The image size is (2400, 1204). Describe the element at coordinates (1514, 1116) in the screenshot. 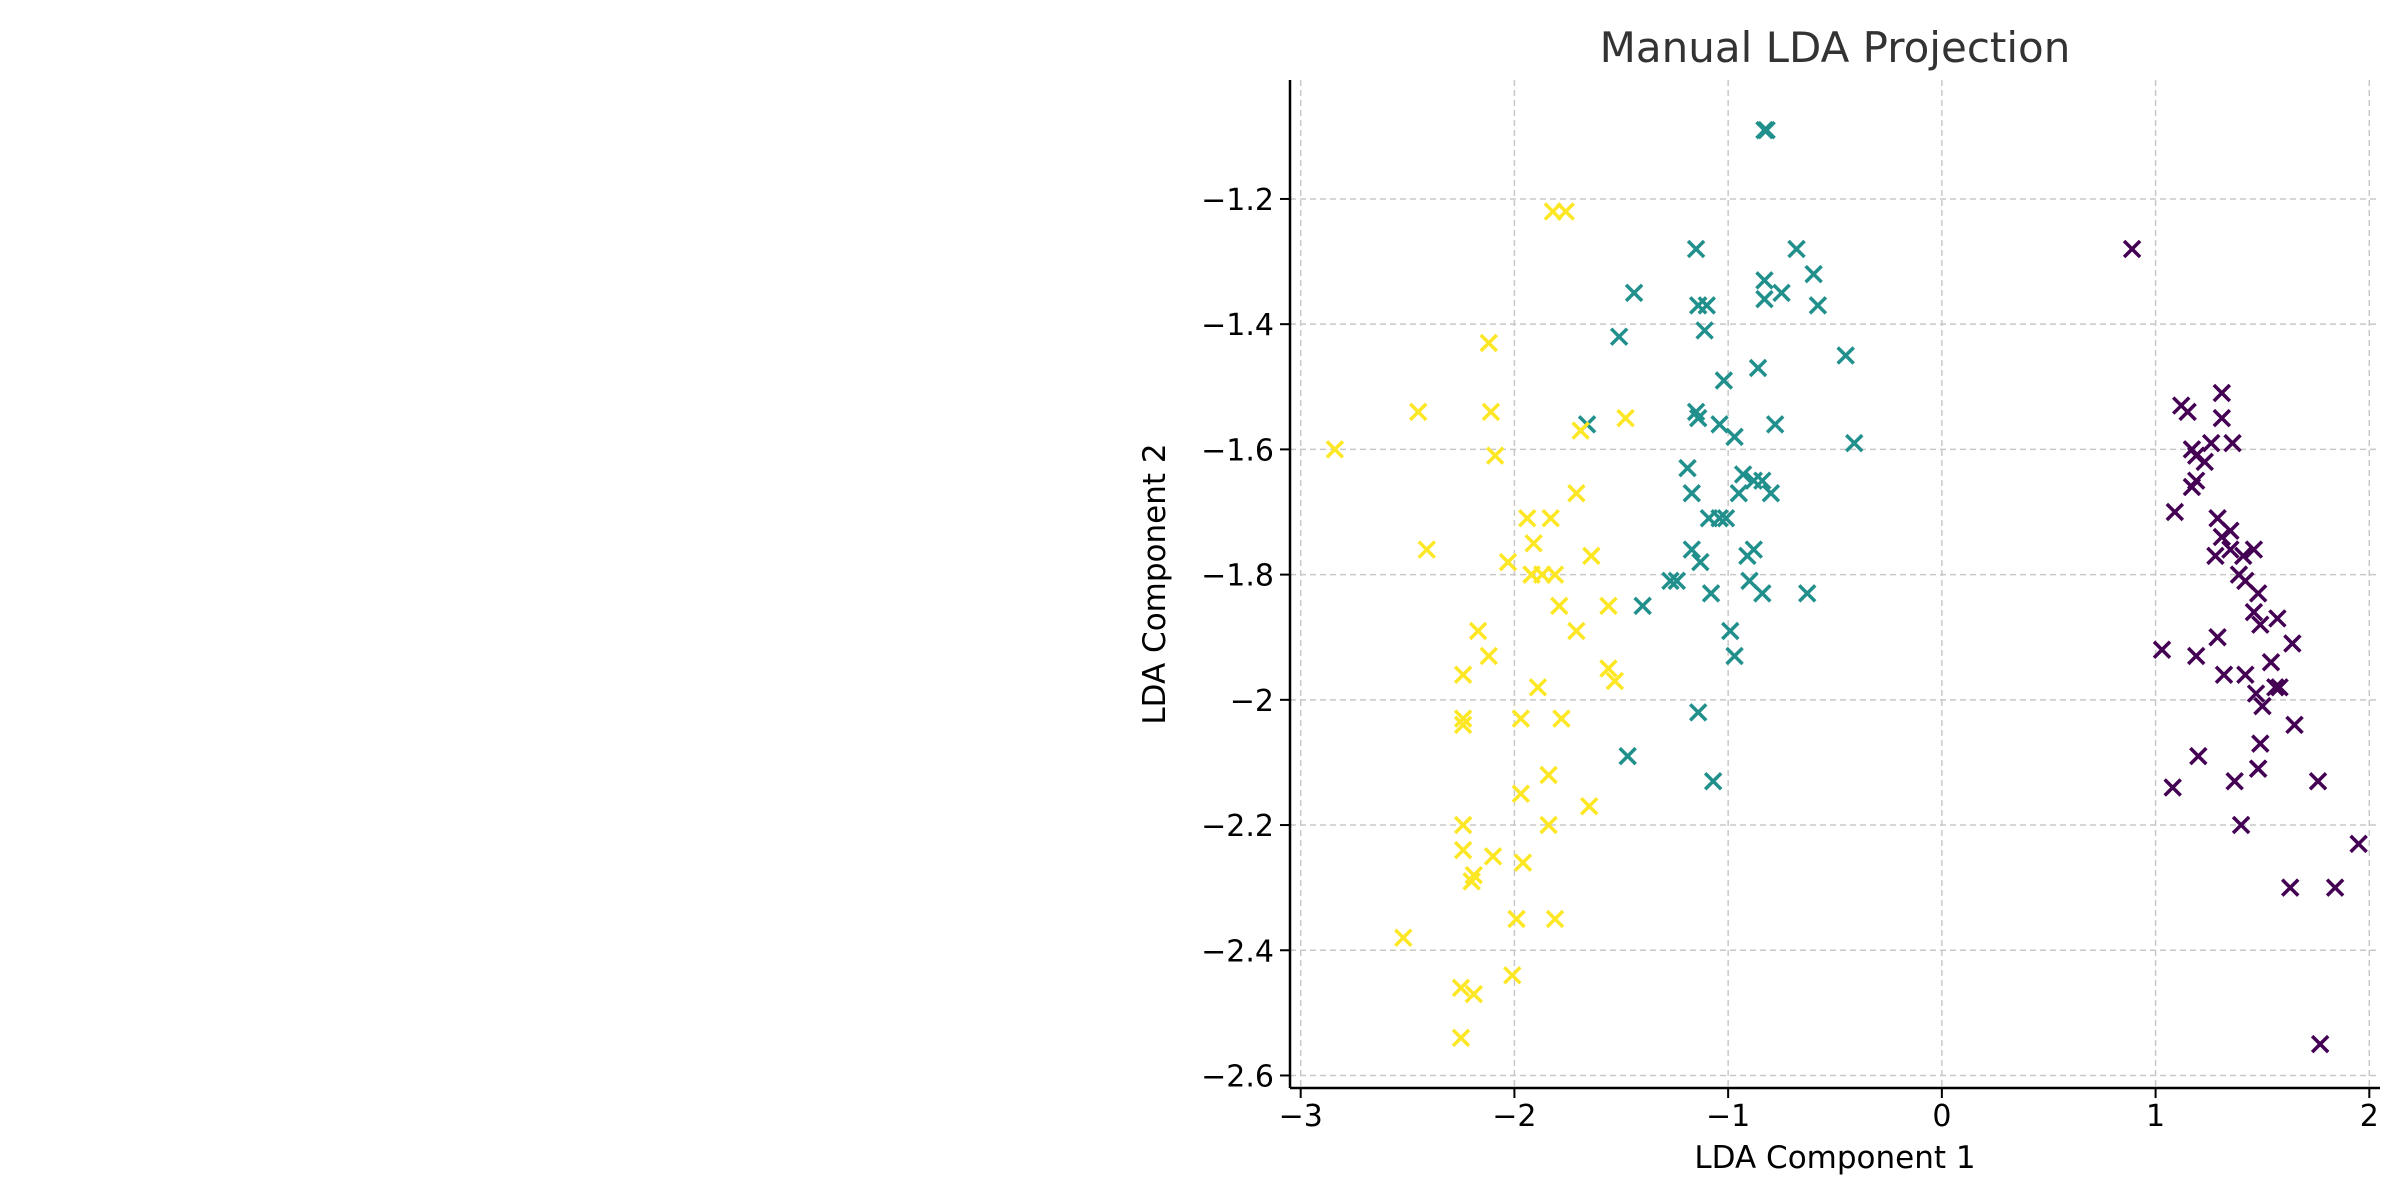

I see `x-tick-label: −2` at that location.